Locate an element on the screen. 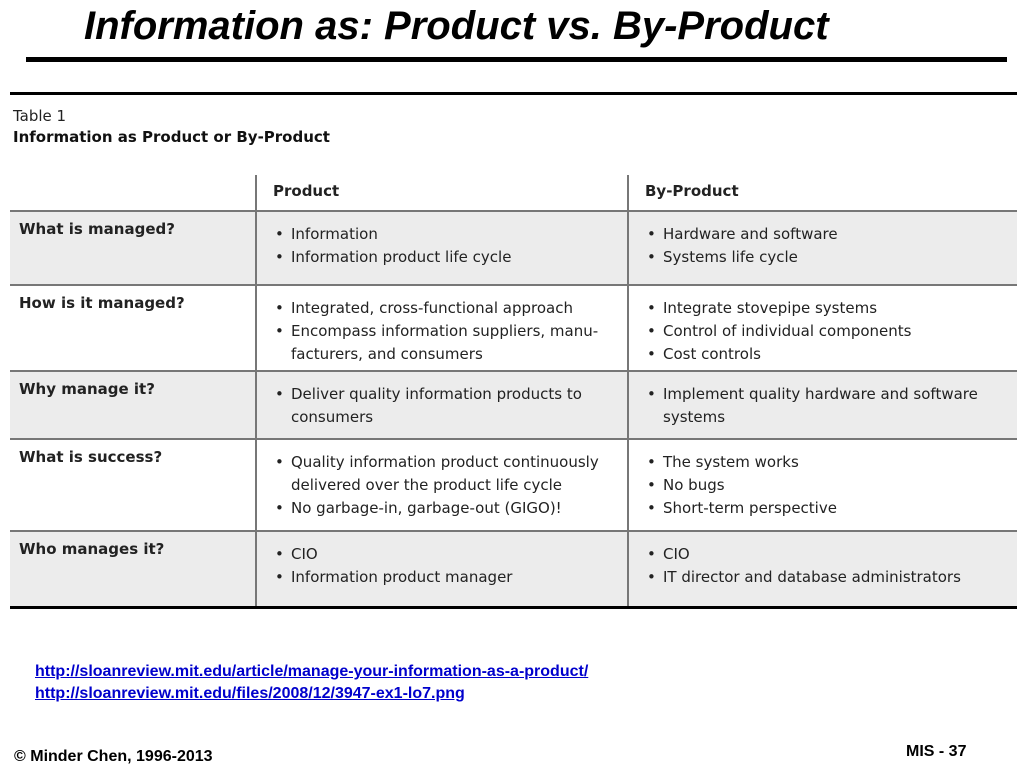  row-question: What is managed? is located at coordinates (133, 248).